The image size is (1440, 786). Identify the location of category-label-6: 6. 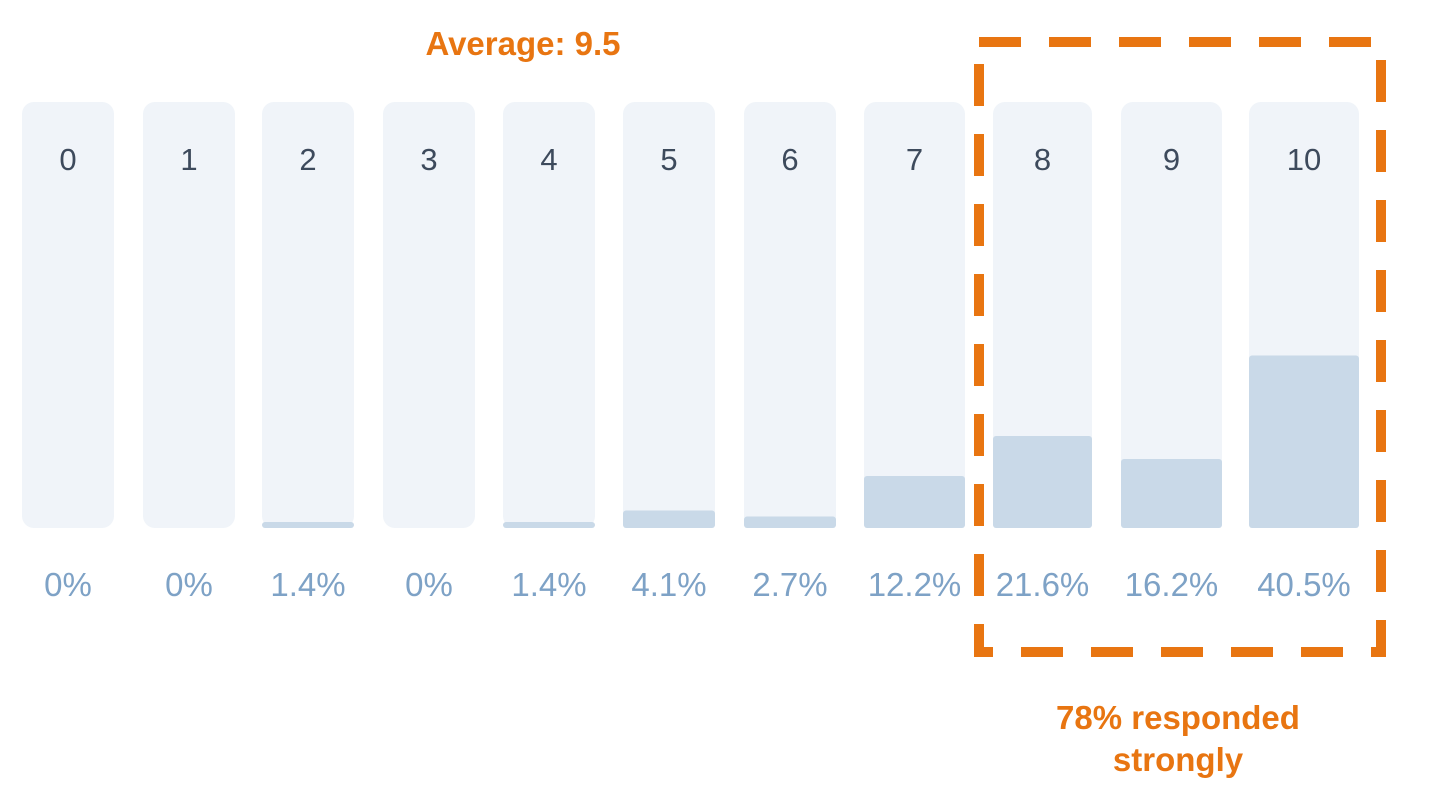
(789, 159).